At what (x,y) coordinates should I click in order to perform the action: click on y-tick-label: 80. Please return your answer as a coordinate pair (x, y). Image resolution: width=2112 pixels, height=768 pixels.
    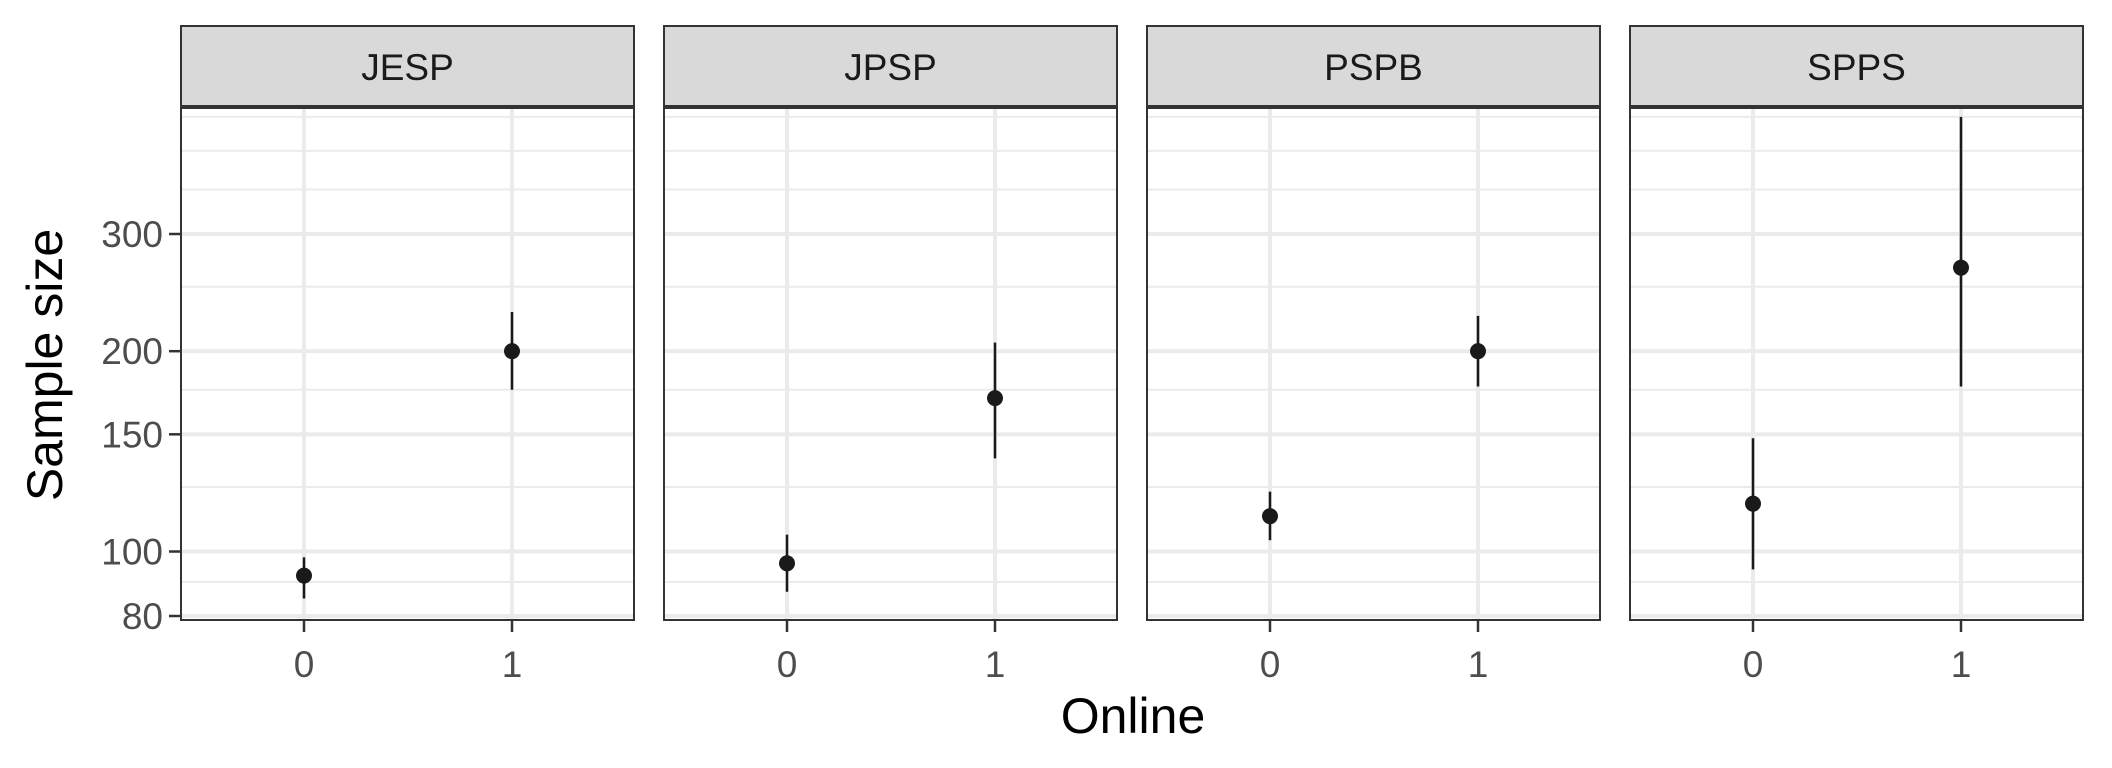
    Looking at the image, I should click on (142, 616).